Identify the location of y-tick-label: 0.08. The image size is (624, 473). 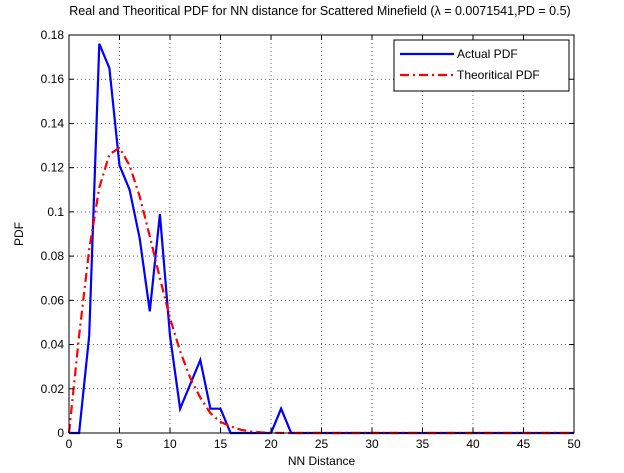
(53, 256).